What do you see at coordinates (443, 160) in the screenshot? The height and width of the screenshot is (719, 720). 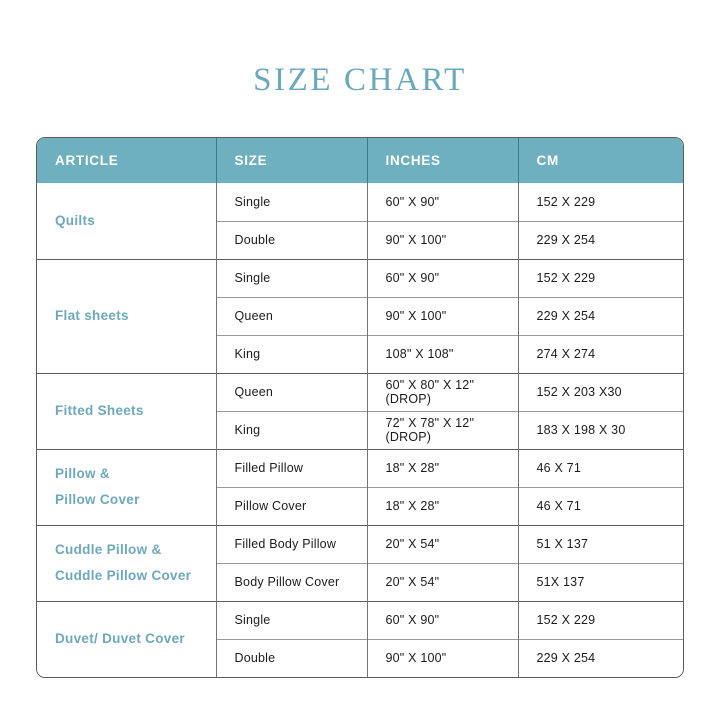 I see `column-header-inches: INCHES` at bounding box center [443, 160].